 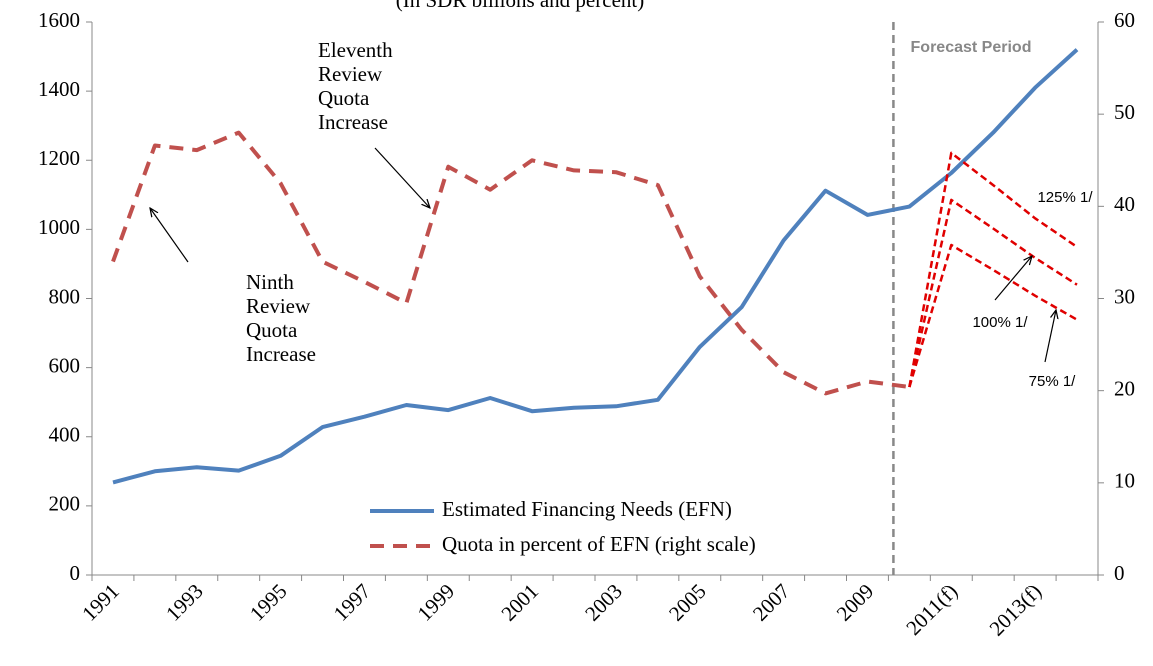 I want to click on y2-tick-label: 60, so click(x=1124, y=20).